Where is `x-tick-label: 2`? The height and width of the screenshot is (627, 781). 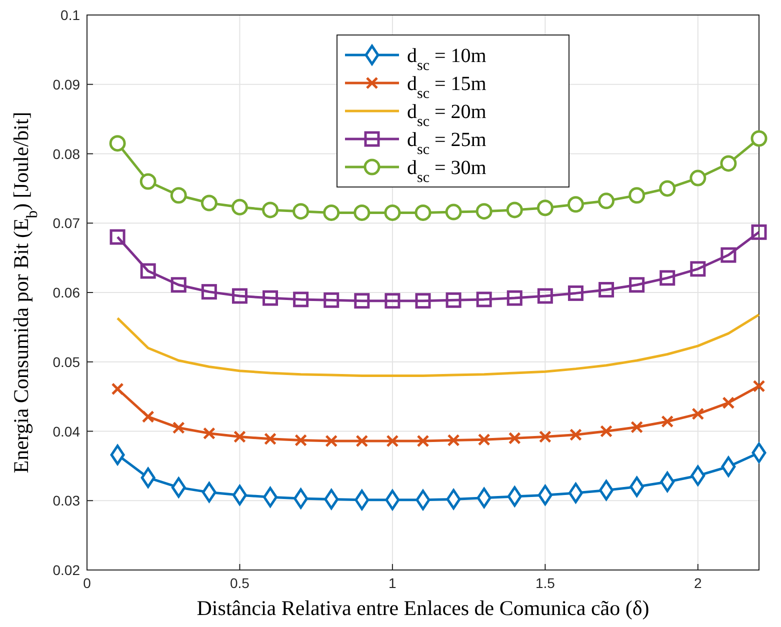 x-tick-label: 2 is located at coordinates (698, 583).